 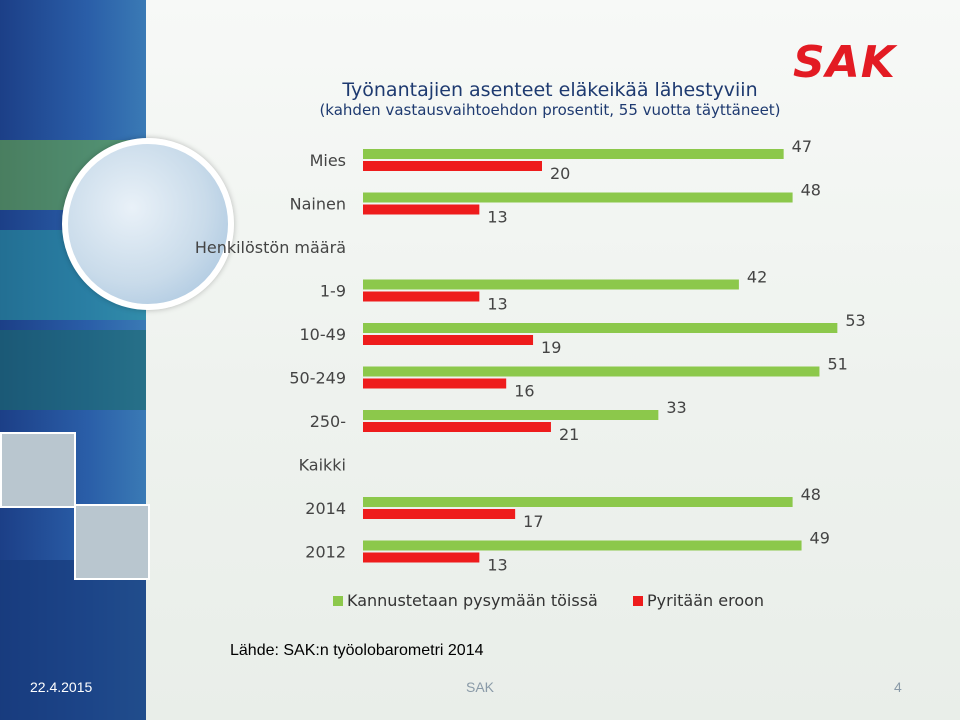 I want to click on data-label: 17, so click(x=533, y=521).